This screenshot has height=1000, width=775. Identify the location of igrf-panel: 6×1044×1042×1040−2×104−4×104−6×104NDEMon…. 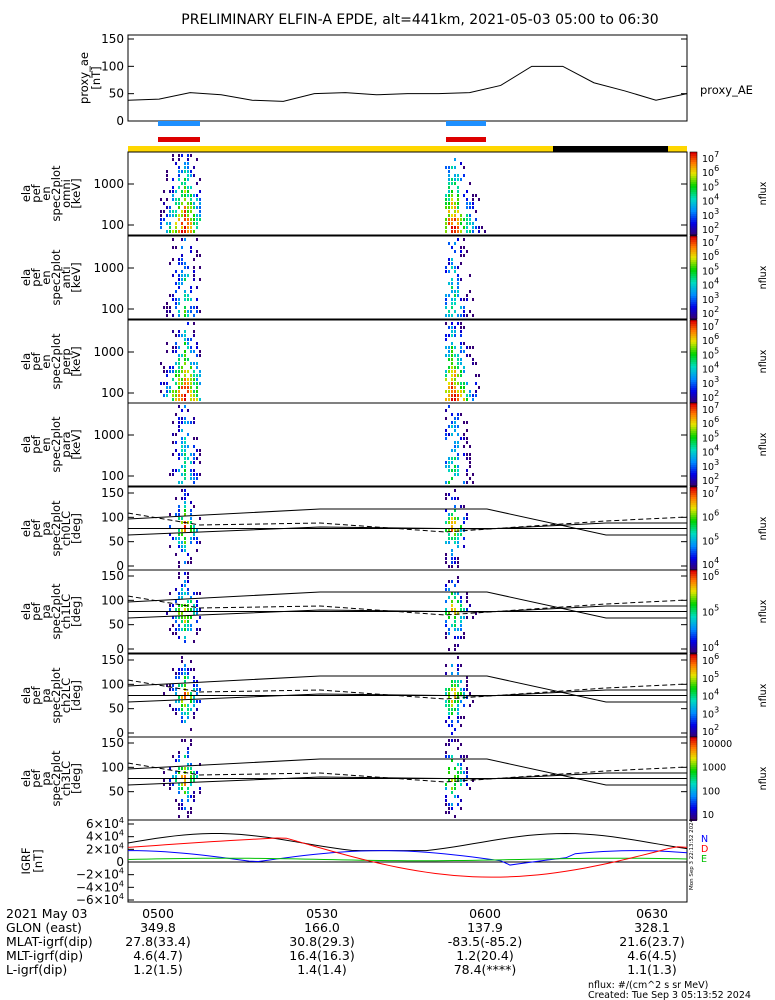
(363, 861).